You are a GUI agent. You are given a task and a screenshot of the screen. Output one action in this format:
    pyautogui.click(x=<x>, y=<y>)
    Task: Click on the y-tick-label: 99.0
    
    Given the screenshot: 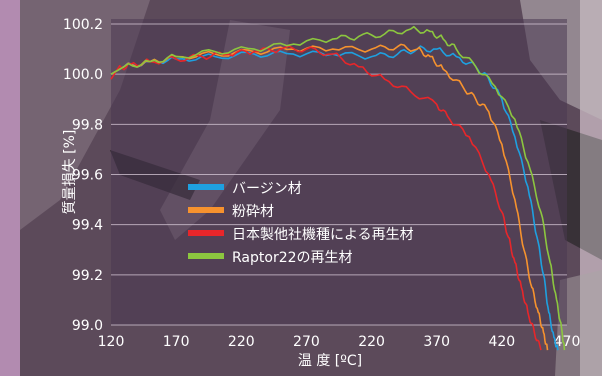 What is the action you would take?
    pyautogui.click(x=87, y=326)
    